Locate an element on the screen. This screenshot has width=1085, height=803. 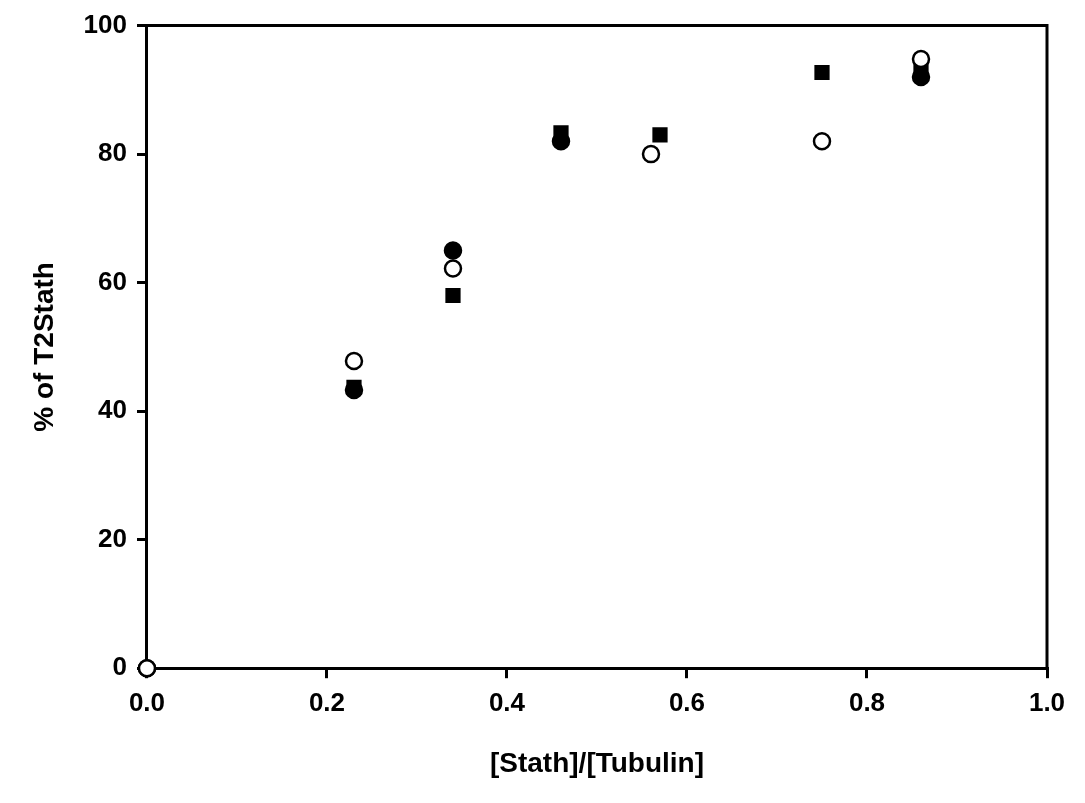
y-tick-label: 20 is located at coordinates (112, 537).